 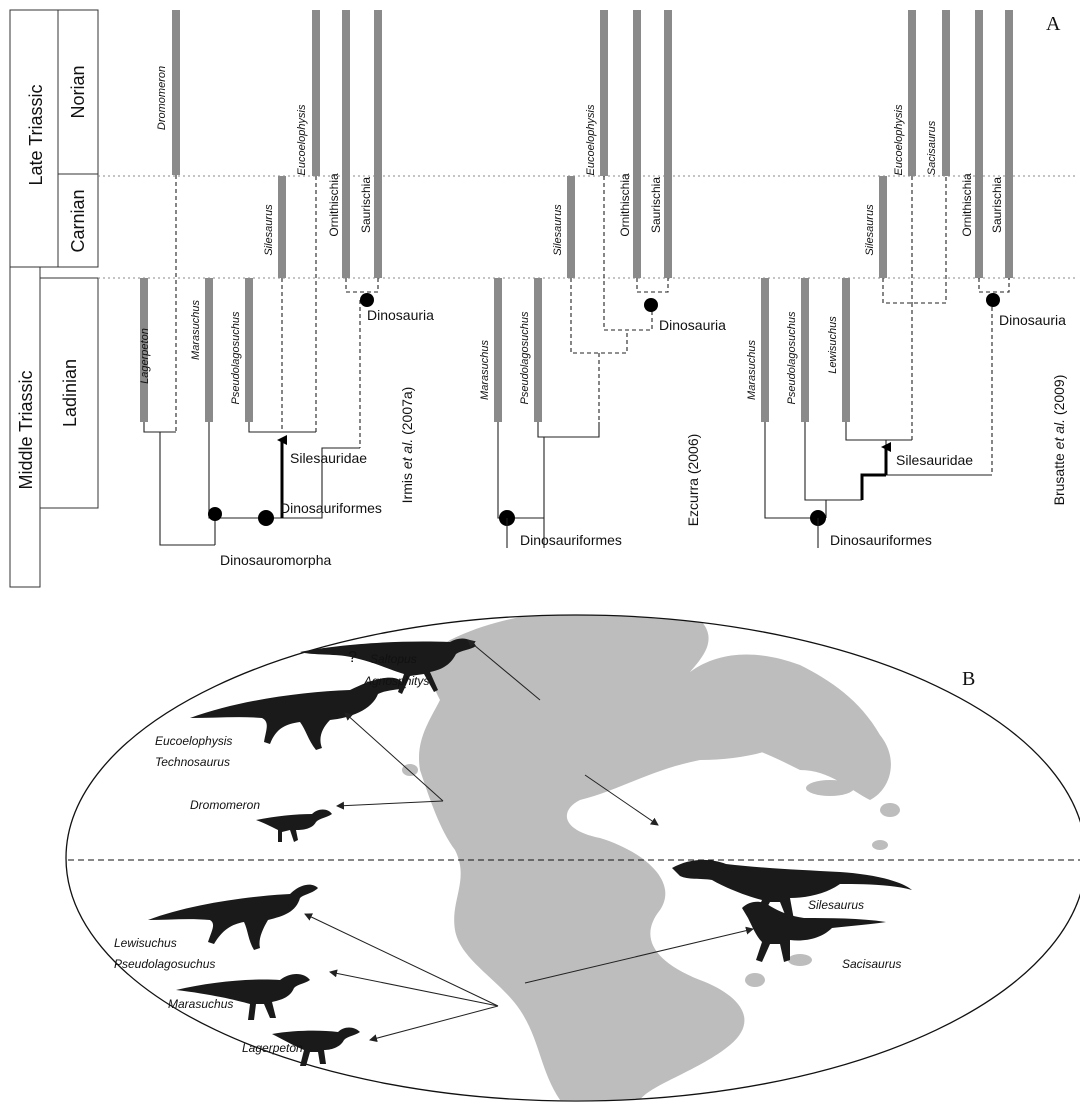 I want to click on taxon-marasuchus-2: Marasuchus, so click(x=485, y=370).